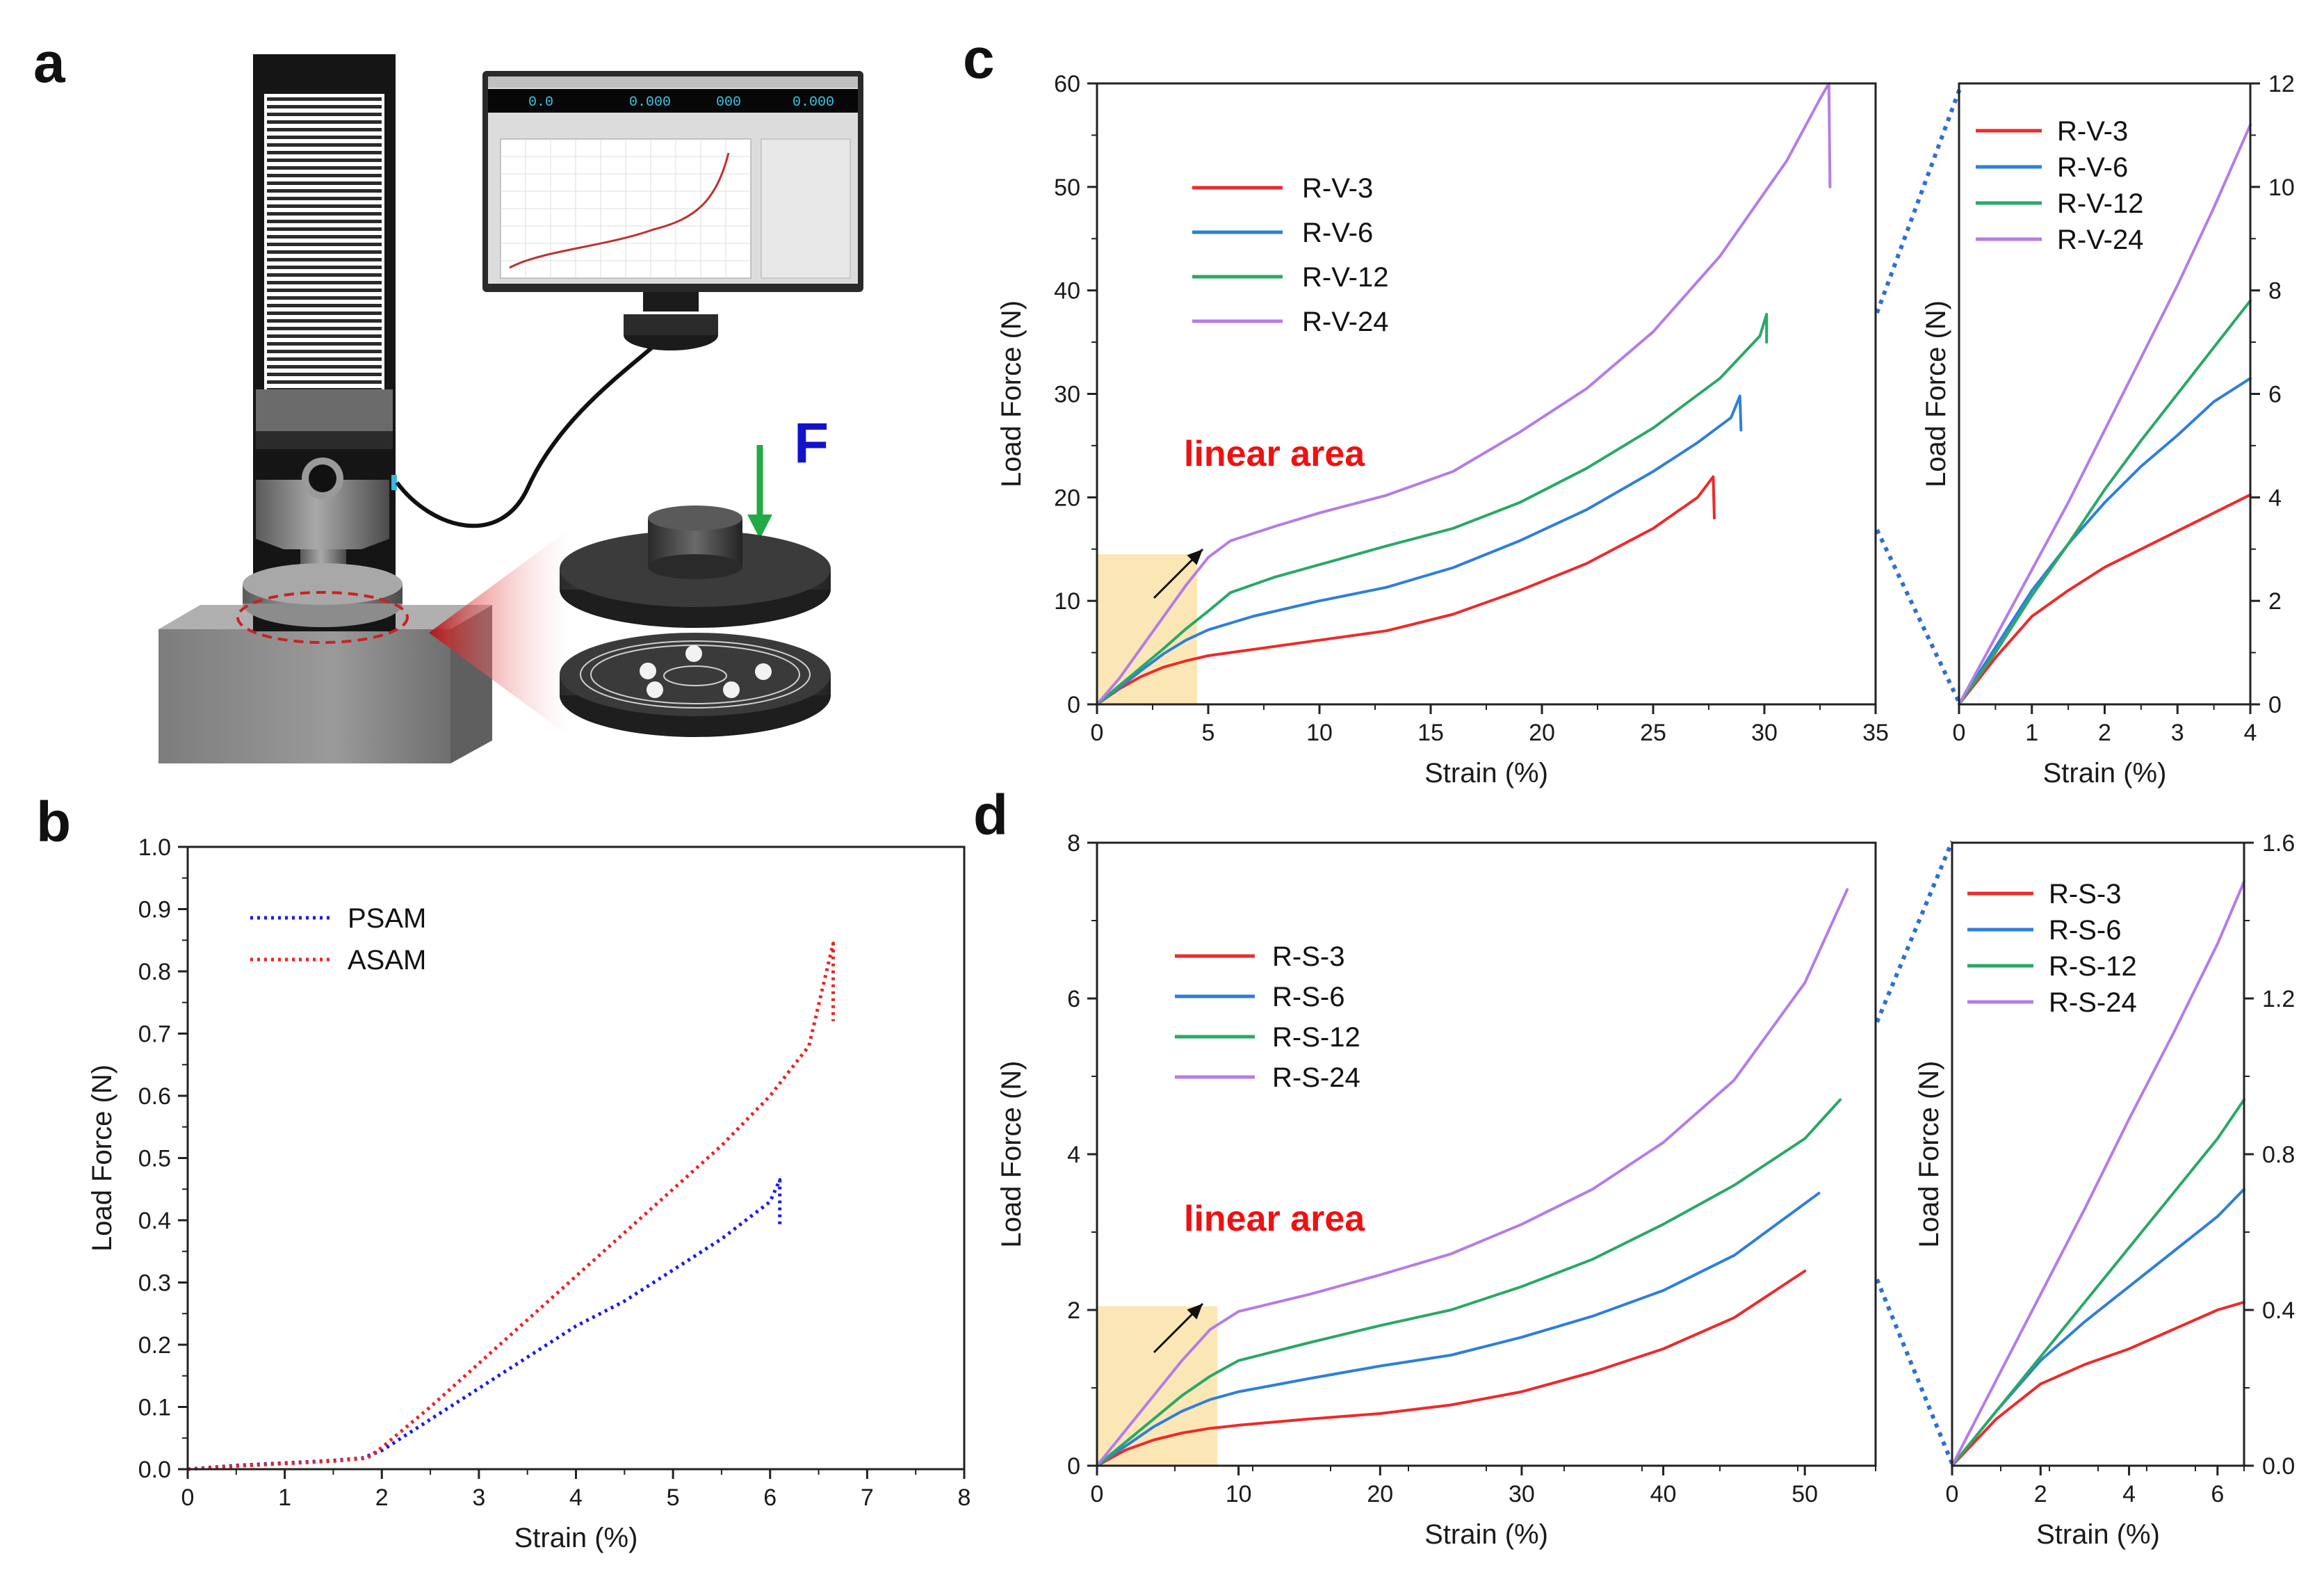 This screenshot has height=1586, width=2324. What do you see at coordinates (1380, 1494) in the screenshot?
I see `x-tick-label: 20` at bounding box center [1380, 1494].